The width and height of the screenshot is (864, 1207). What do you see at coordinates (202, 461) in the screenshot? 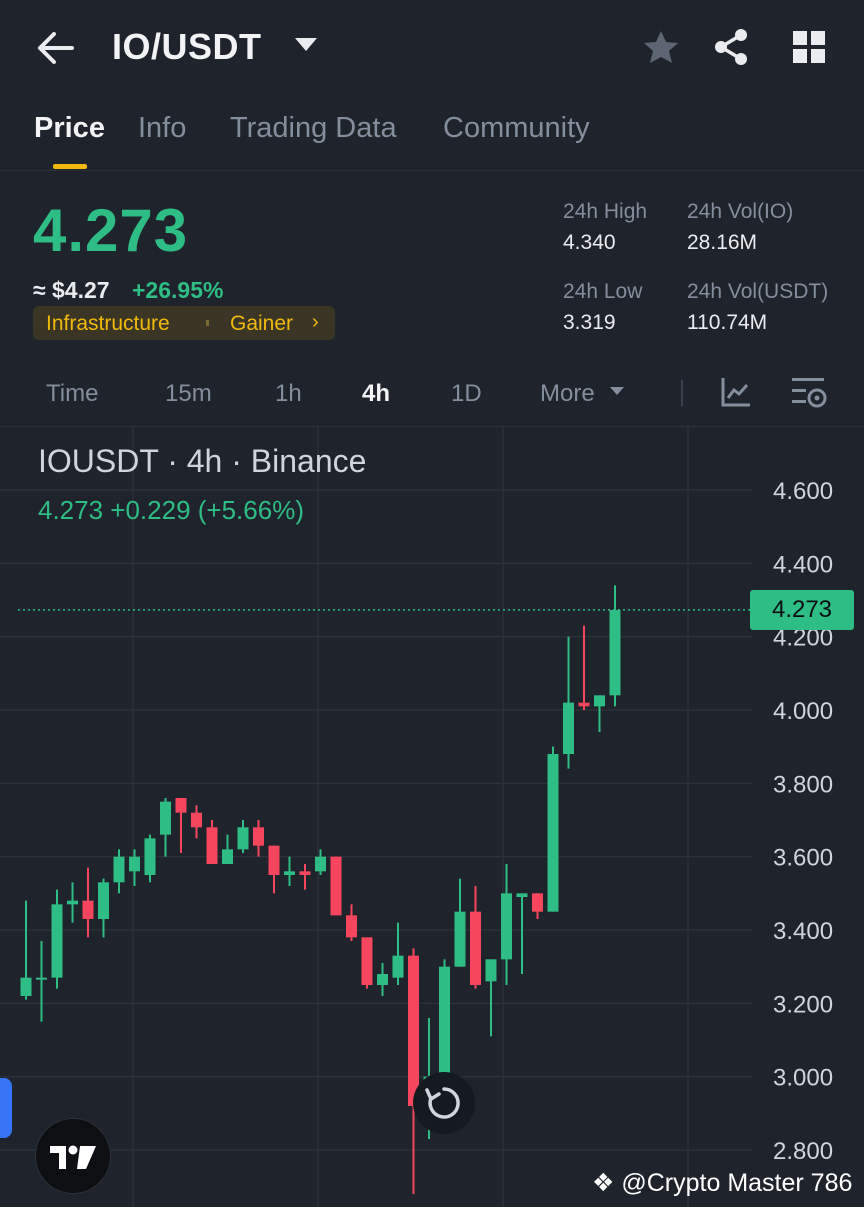
I see `chart-symbol-line: IOUSDT · 4h · Binance` at bounding box center [202, 461].